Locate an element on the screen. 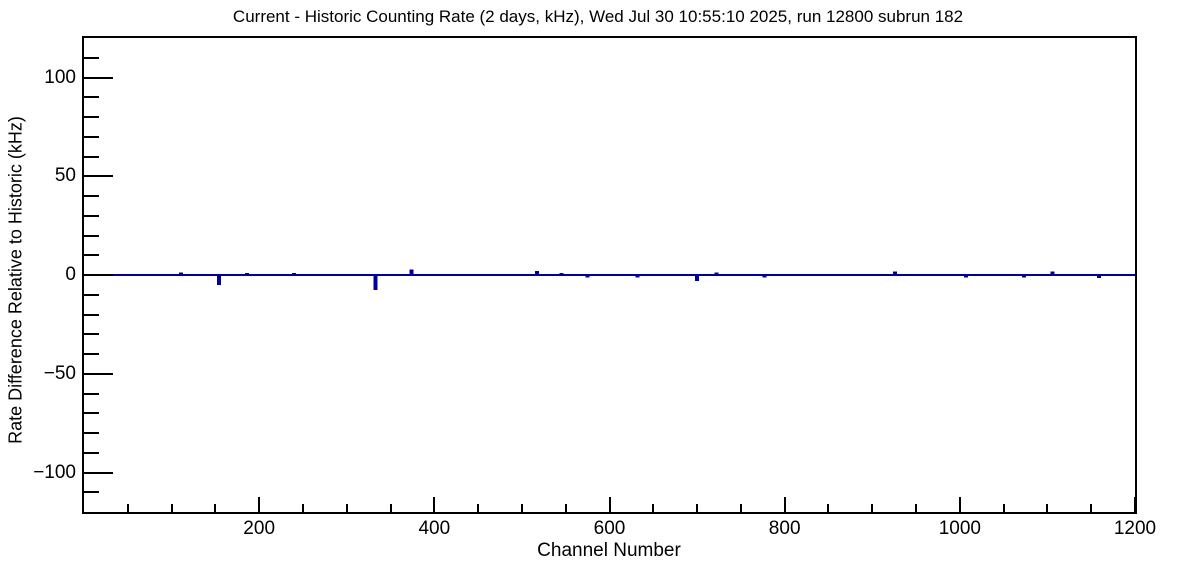  histogram-line is located at coordinates (609, 279).